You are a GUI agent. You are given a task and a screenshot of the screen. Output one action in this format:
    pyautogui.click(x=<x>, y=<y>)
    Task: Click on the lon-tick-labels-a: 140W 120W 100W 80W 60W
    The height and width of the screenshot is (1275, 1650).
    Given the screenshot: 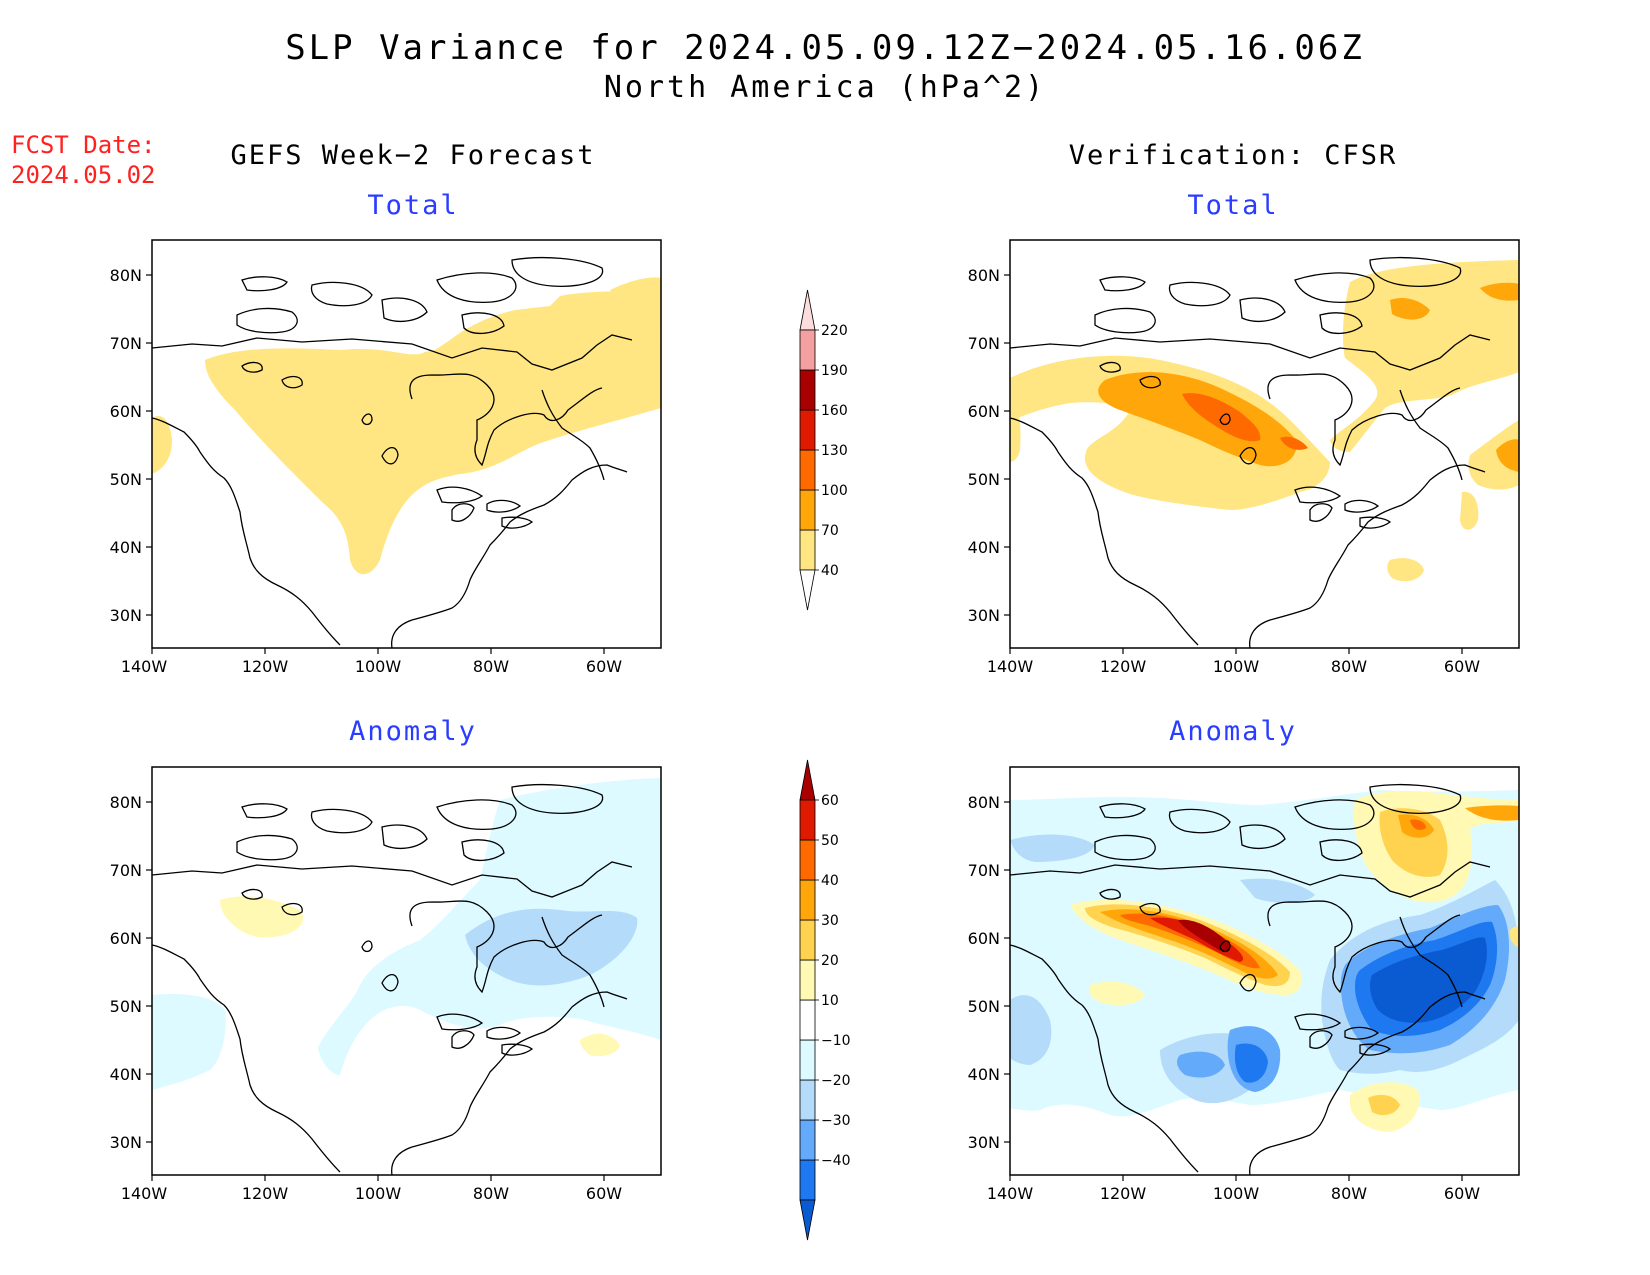 What is the action you would take?
    pyautogui.click(x=371, y=666)
    